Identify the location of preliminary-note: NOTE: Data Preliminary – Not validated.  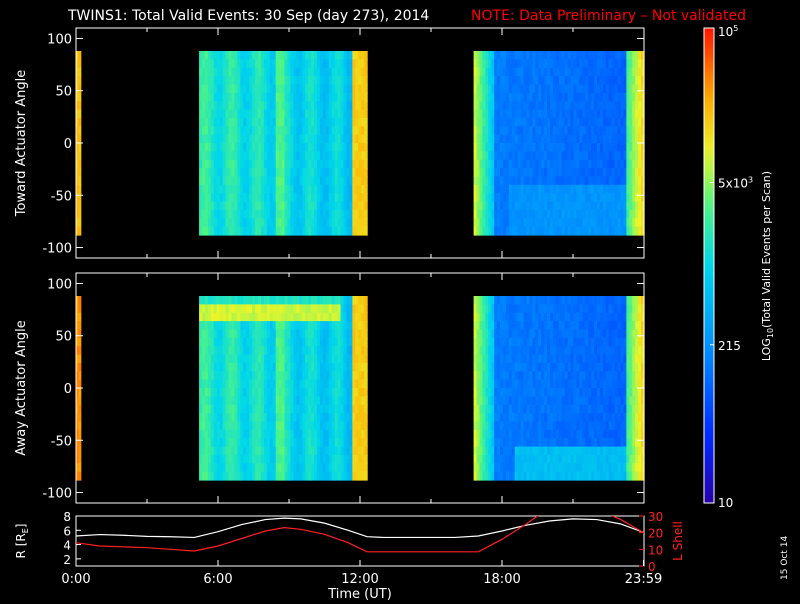
(608, 16).